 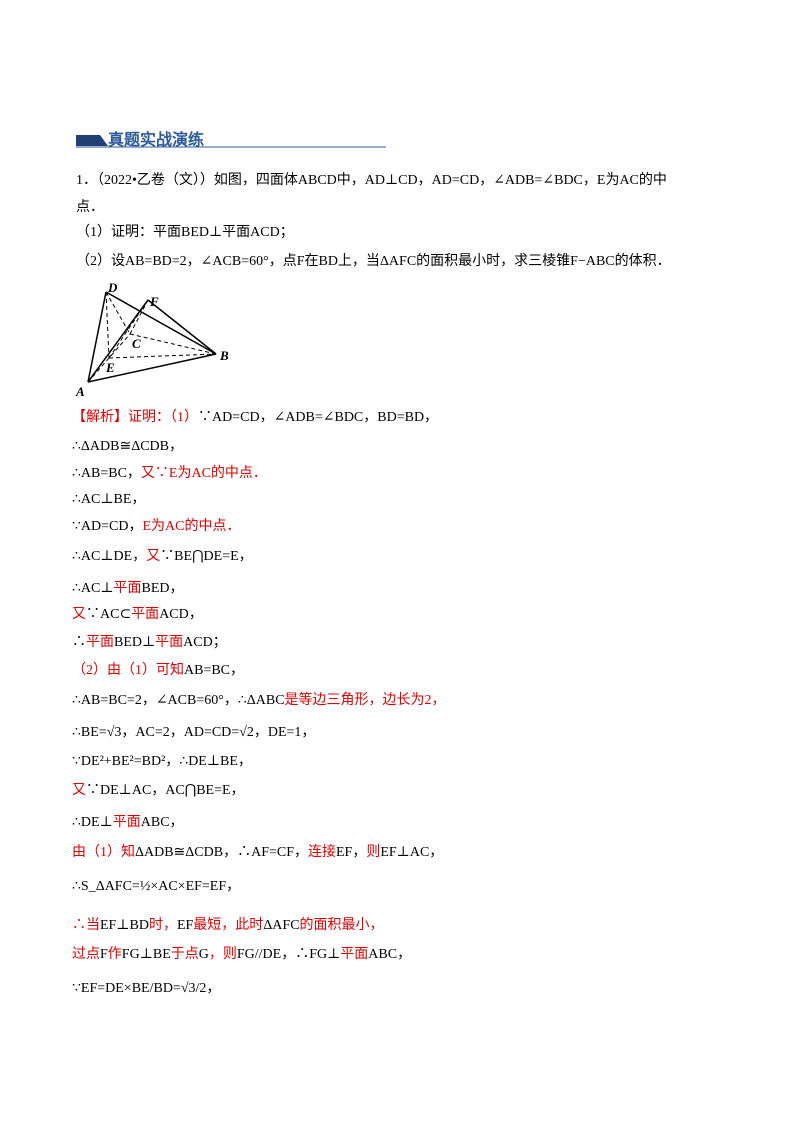 I want to click on text-segment: 于点, so click(x=184, y=954).